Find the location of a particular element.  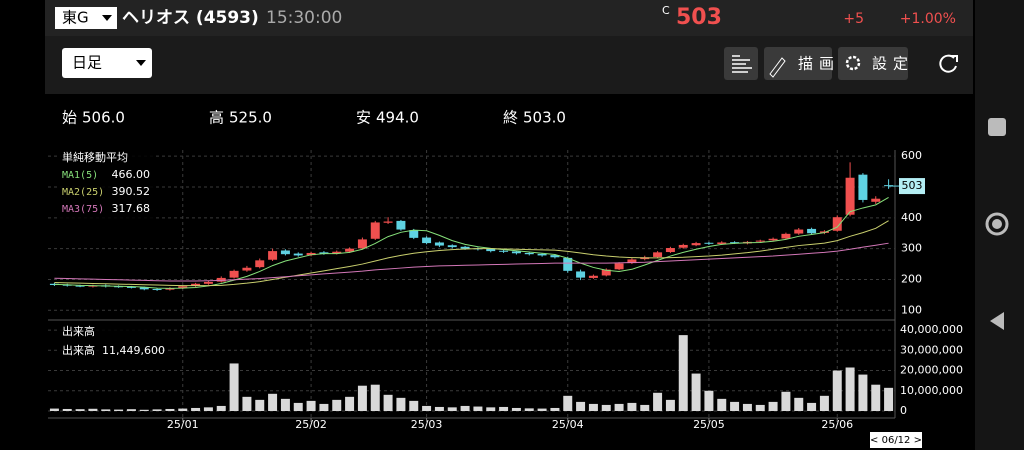

ohlc-label: 安 is located at coordinates (363, 118).